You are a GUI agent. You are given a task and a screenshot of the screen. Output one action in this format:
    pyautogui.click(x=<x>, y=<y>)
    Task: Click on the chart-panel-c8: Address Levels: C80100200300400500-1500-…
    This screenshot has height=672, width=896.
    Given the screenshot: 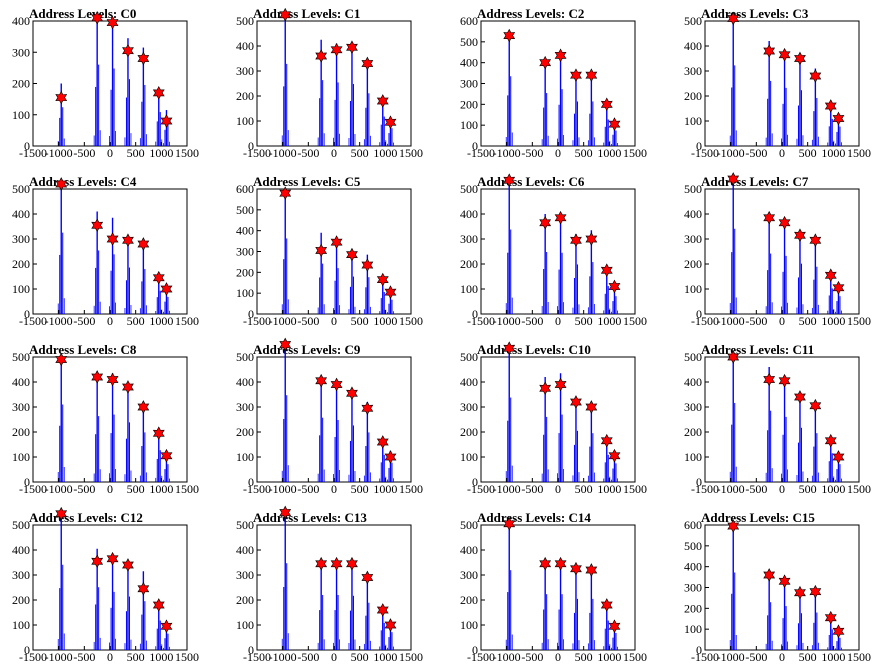 What is the action you would take?
    pyautogui.click(x=105, y=419)
    